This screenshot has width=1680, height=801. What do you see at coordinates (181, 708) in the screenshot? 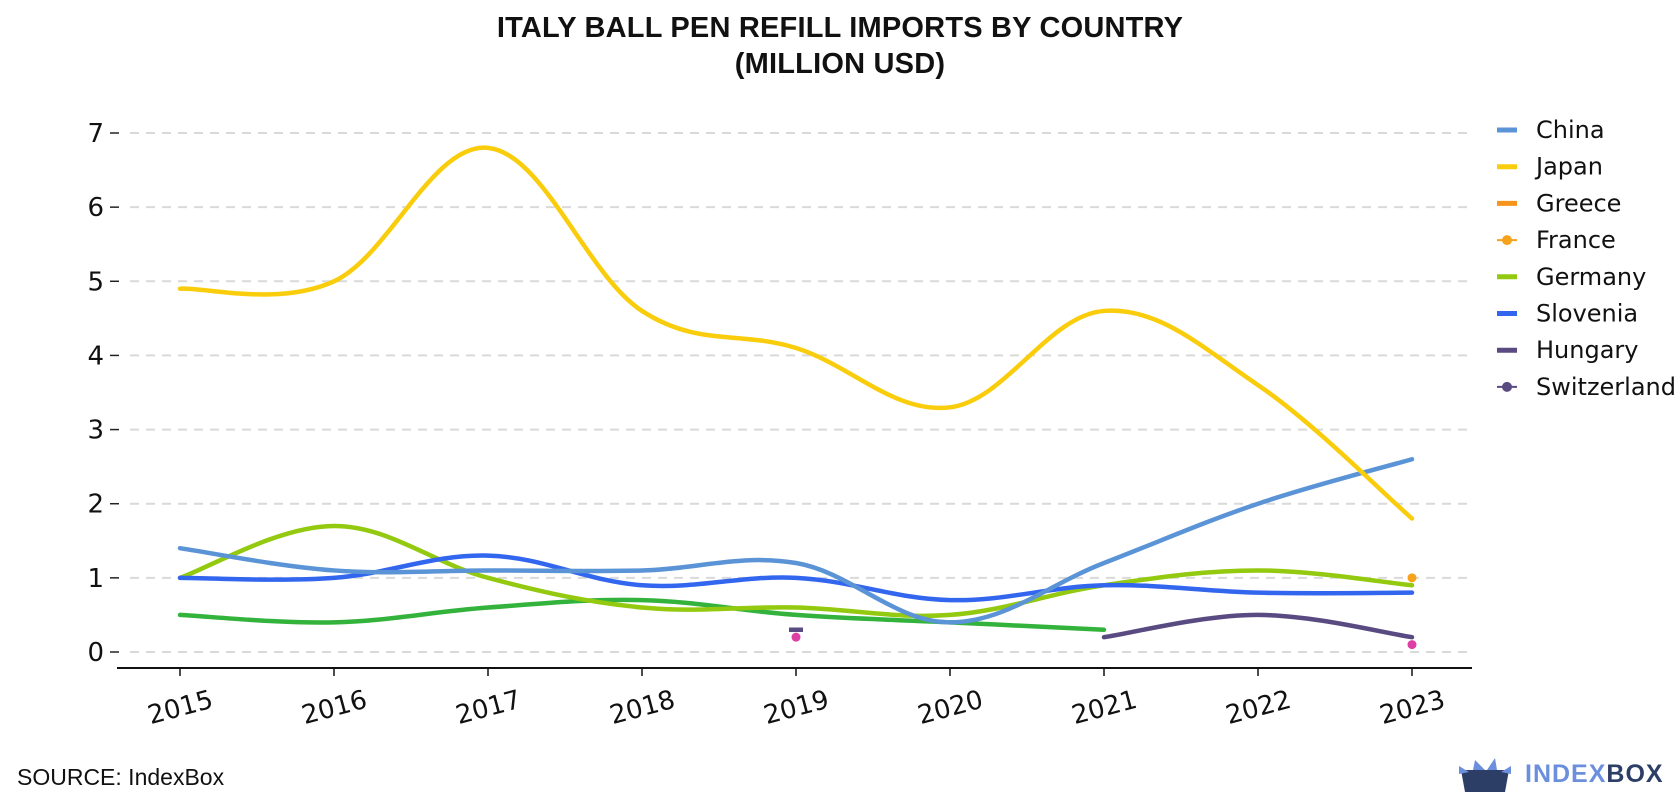
I see `x-tick-label: 2015` at bounding box center [181, 708].